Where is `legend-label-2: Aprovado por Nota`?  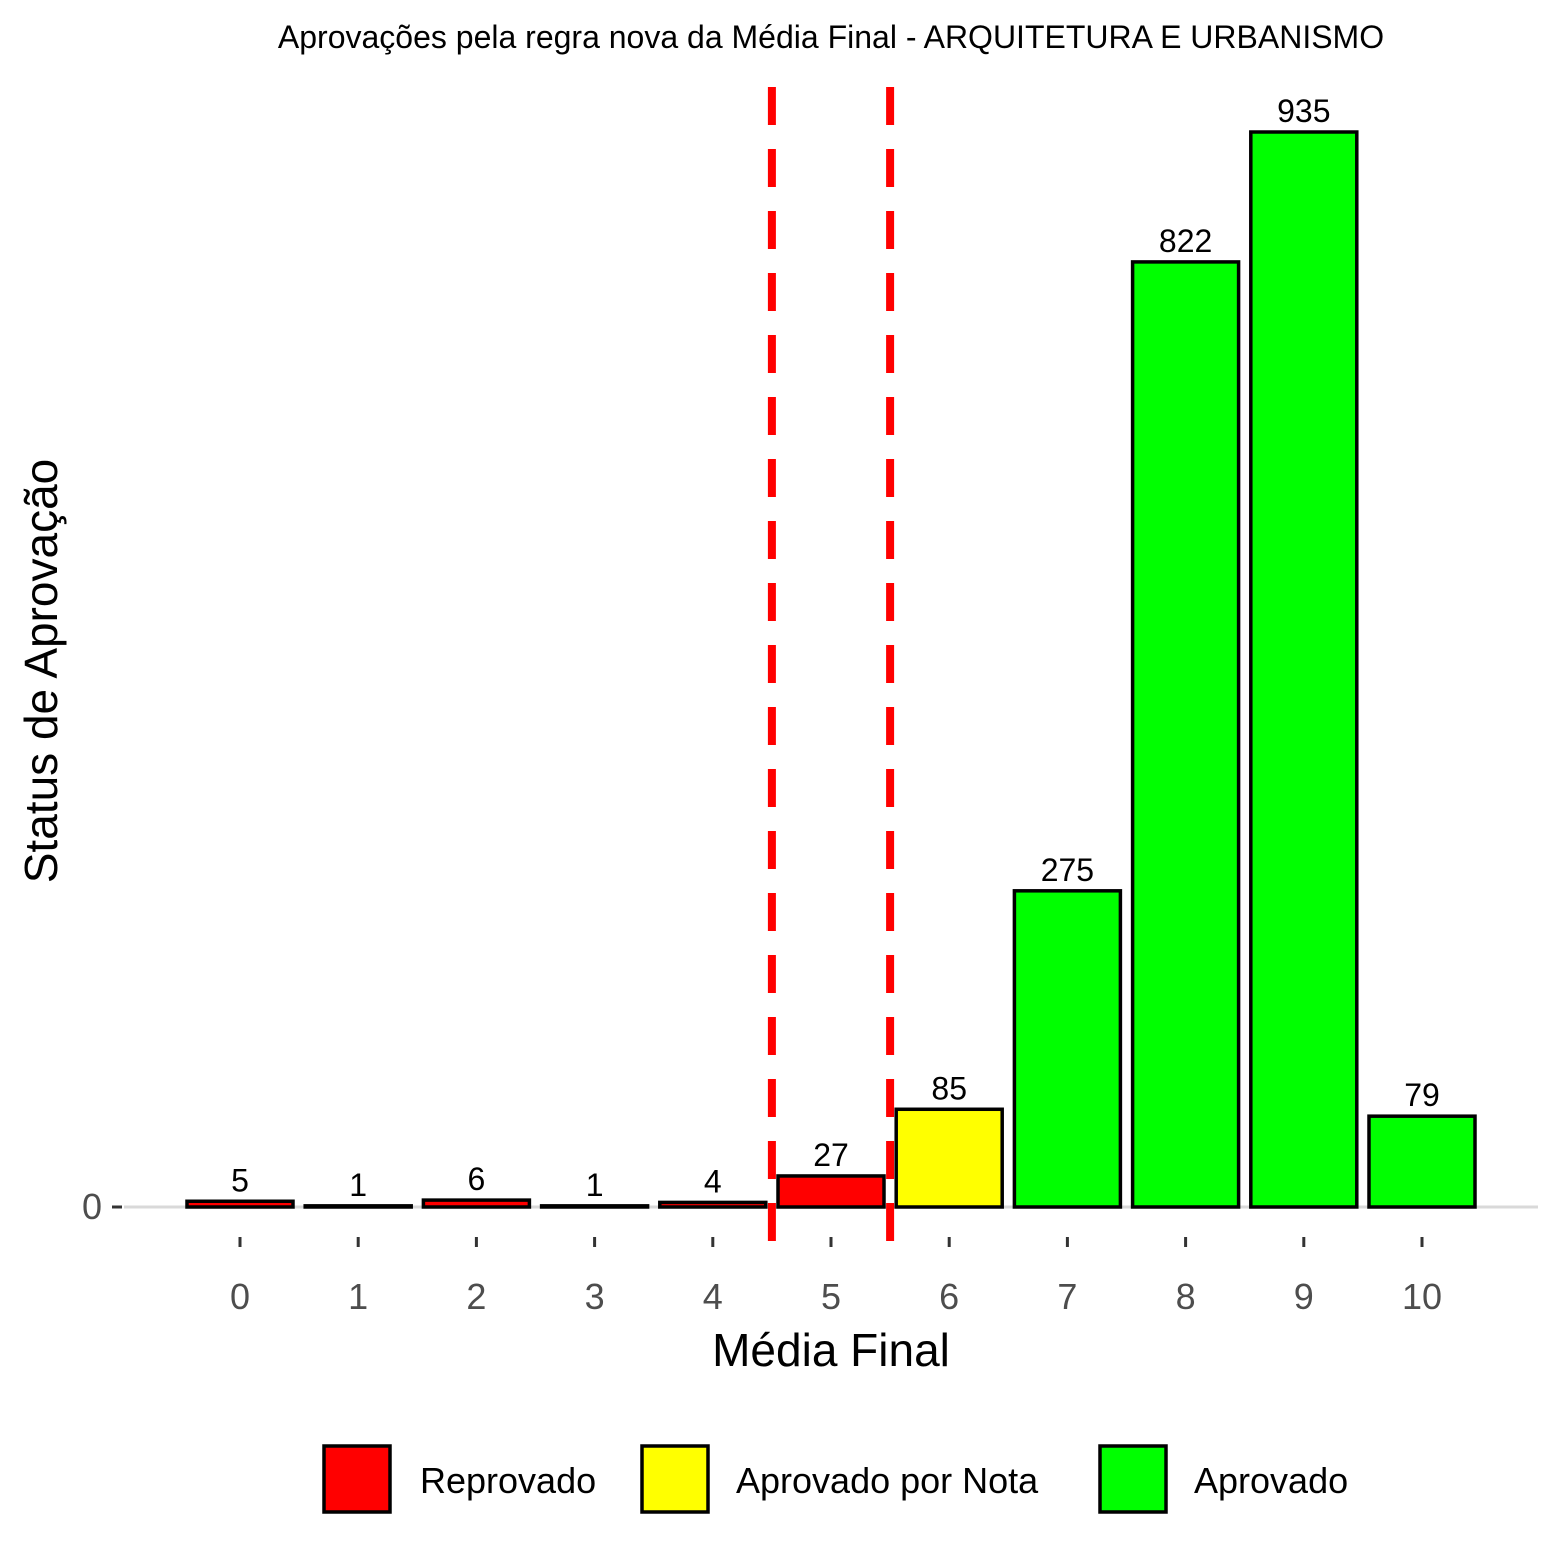
legend-label-2: Aprovado por Nota is located at coordinates (887, 1480).